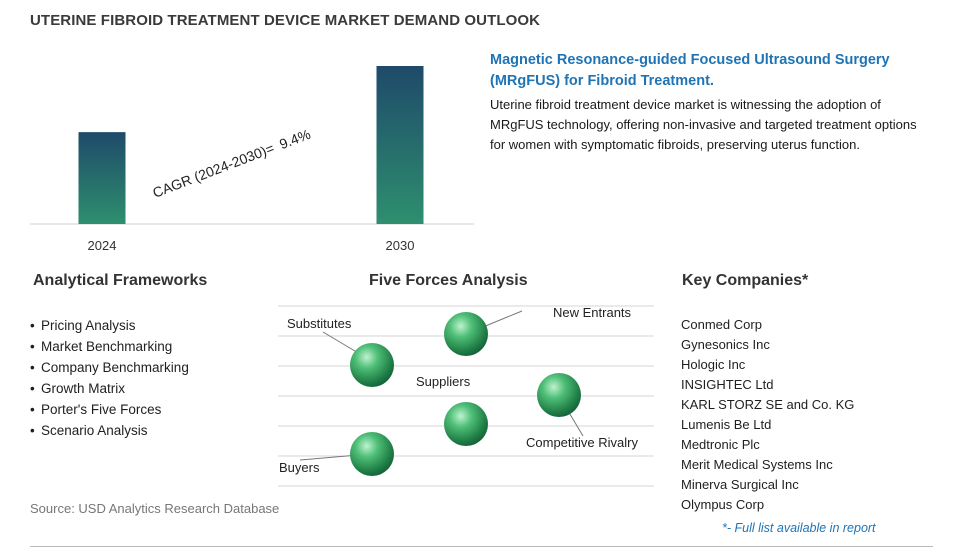 Image resolution: width=958 pixels, height=559 pixels. What do you see at coordinates (725, 344) in the screenshot?
I see `list-item: Gynesonics Inc` at bounding box center [725, 344].